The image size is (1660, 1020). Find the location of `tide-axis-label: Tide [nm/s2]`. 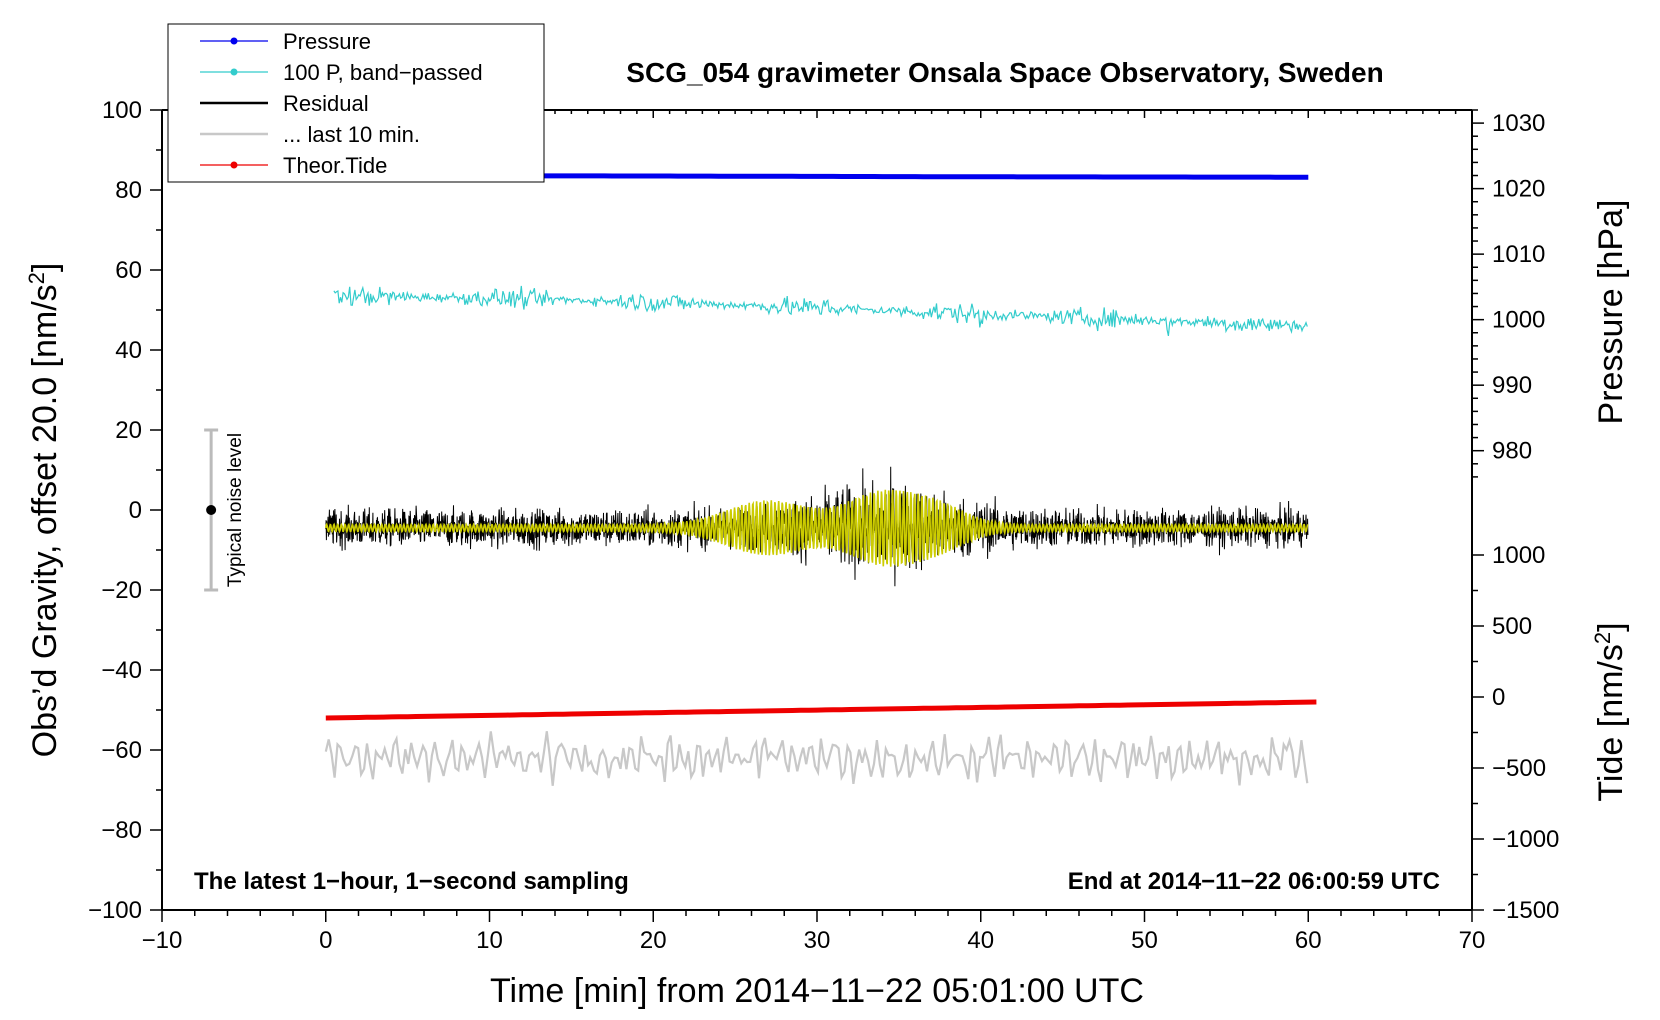

tide-axis-label: Tide [nm/s2] is located at coordinates (1610, 711).